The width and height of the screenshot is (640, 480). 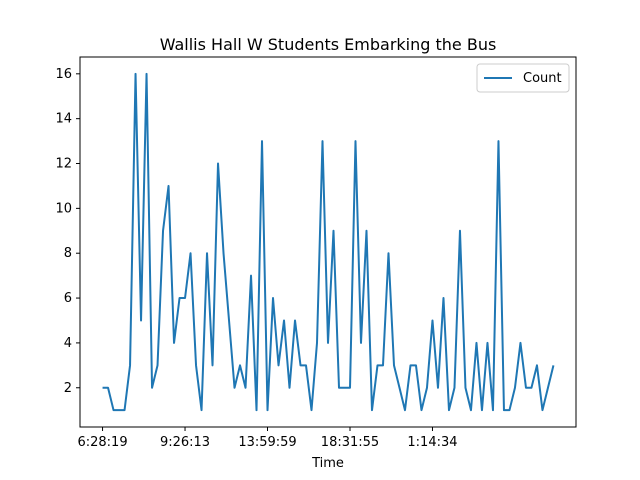 I want to click on y-tick-label: 16, so click(x=63, y=74).